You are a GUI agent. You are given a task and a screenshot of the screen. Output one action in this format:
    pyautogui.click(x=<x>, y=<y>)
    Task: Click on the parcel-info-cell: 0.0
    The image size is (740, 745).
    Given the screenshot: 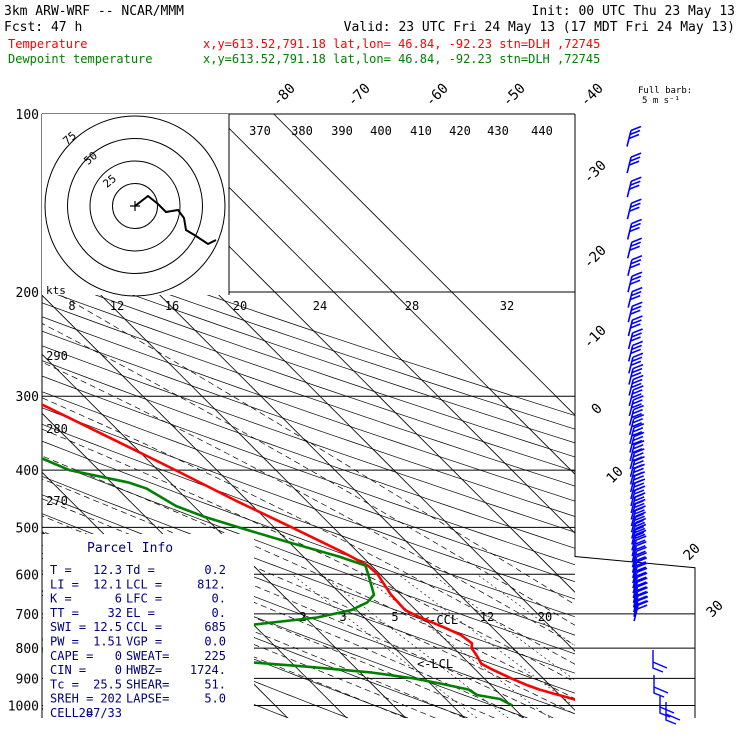 What is the action you would take?
    pyautogui.click(x=215, y=642)
    